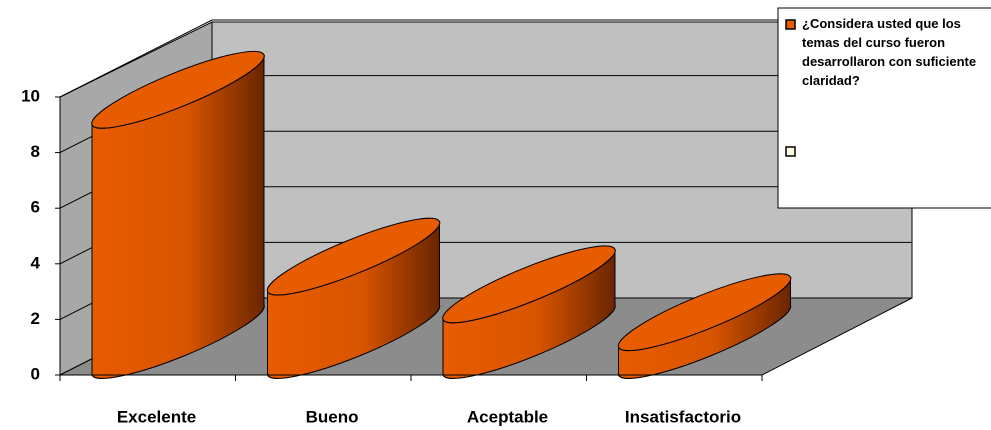  Describe the element at coordinates (30, 95) in the screenshot. I see `y-tick-label: 10` at that location.